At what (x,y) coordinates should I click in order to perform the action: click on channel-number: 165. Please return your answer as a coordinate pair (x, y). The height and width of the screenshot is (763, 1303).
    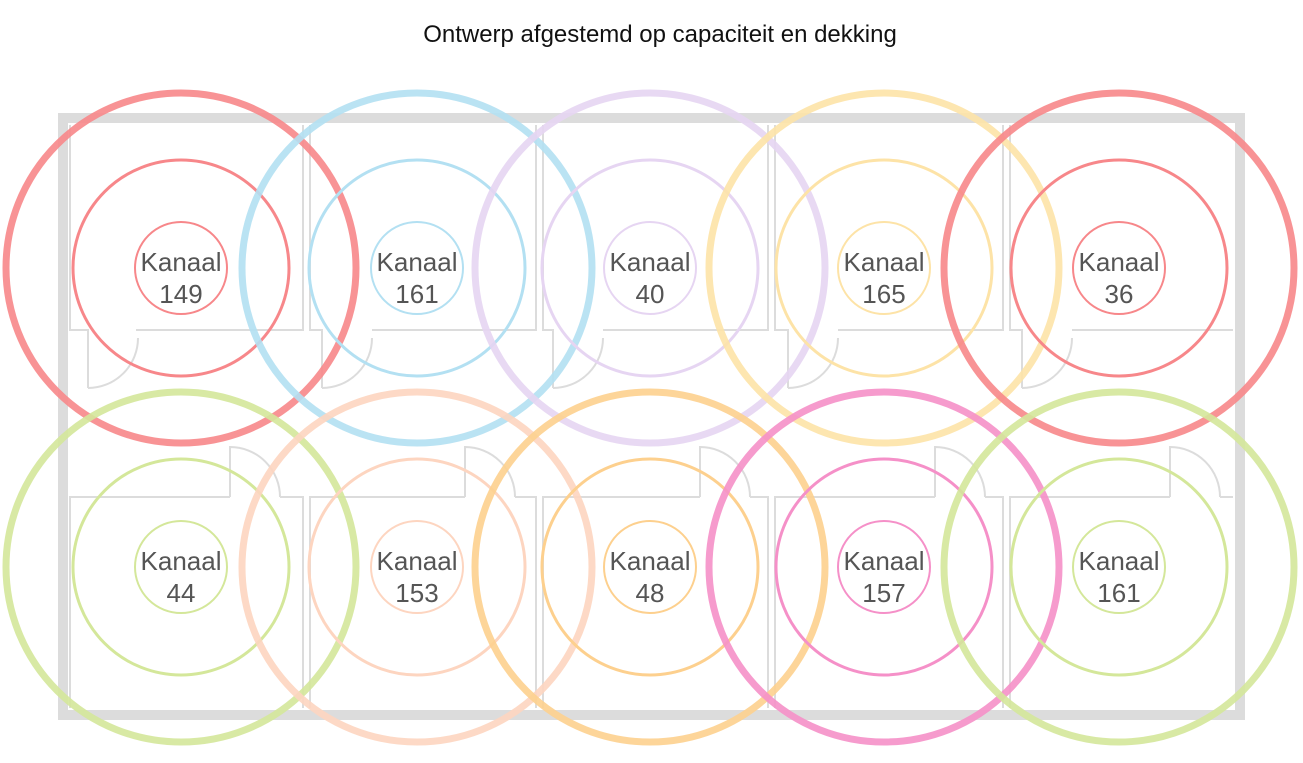
    Looking at the image, I should click on (883, 294).